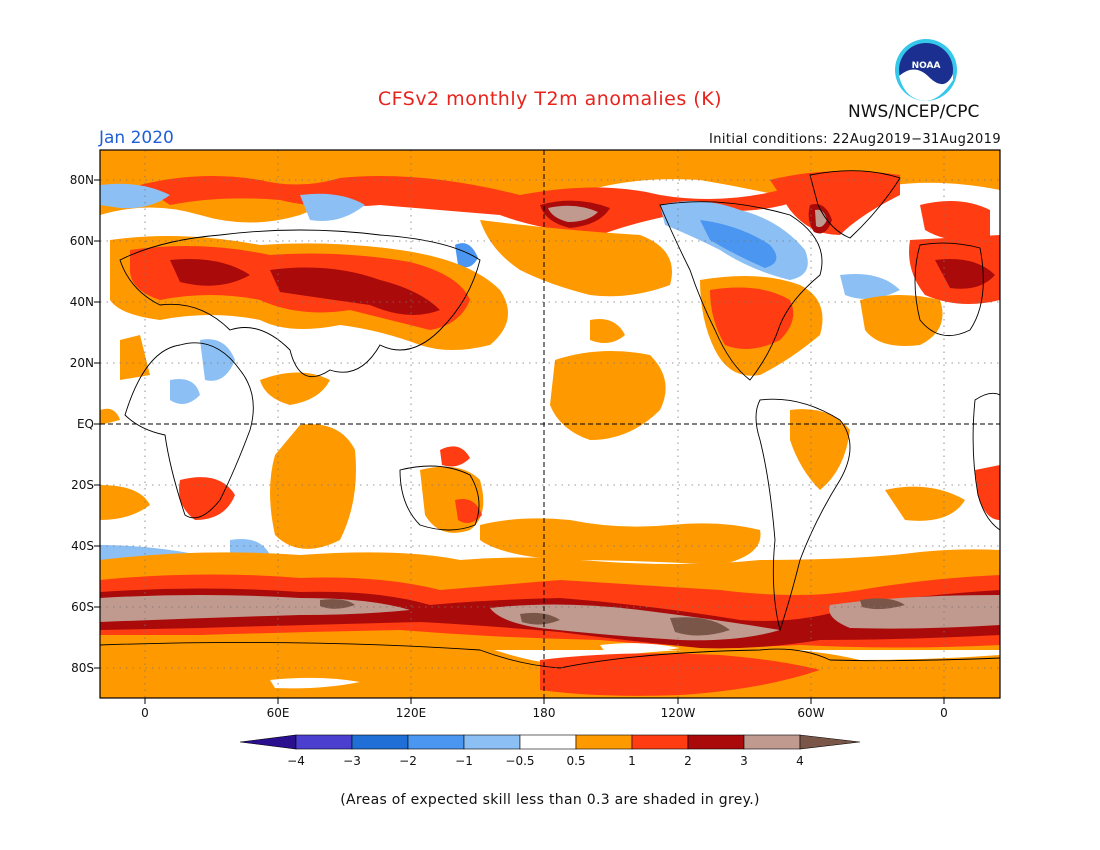 This screenshot has height=850, width=1100. I want to click on colorbar-label: −3, so click(352, 761).